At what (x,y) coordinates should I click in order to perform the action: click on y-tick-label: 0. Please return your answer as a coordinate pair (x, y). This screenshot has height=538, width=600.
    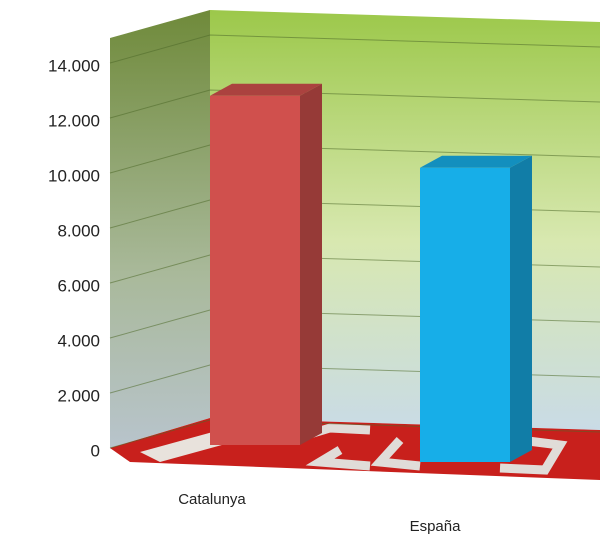
    Looking at the image, I should click on (95, 450).